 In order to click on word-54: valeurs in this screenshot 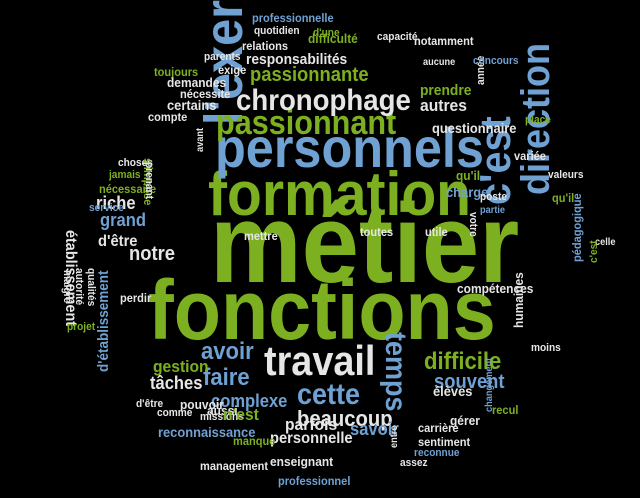, I will do `click(566, 175)`.